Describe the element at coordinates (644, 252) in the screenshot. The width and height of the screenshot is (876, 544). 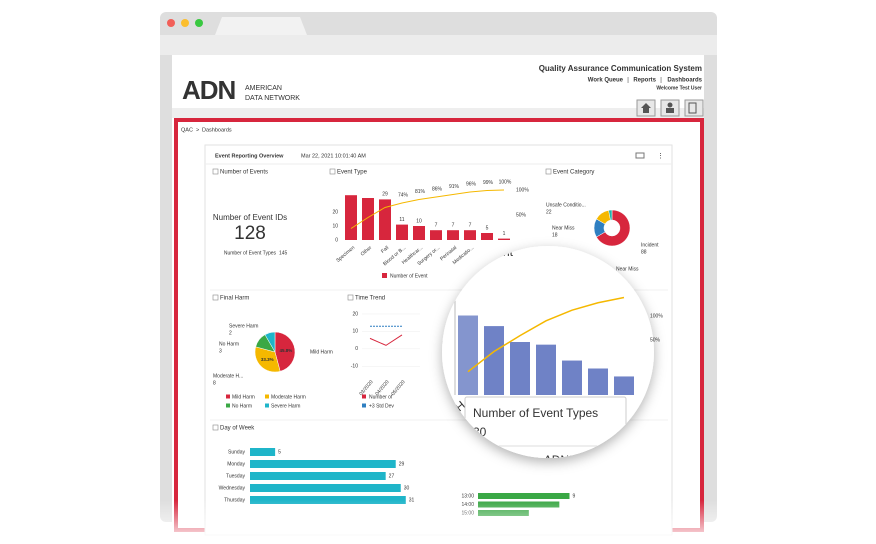
I see `callout-value: 88` at that location.